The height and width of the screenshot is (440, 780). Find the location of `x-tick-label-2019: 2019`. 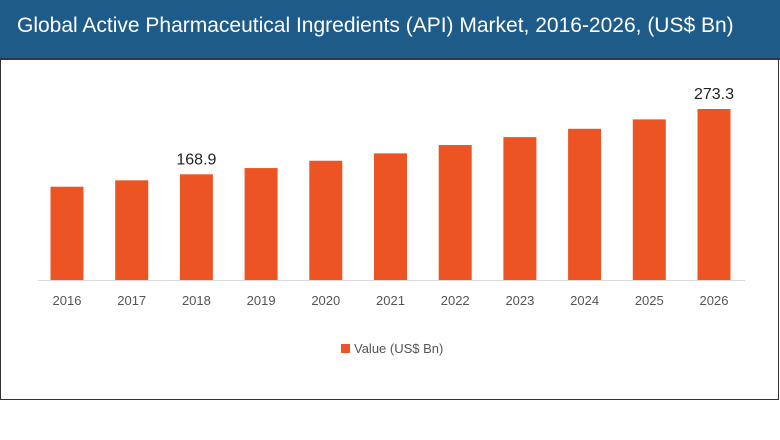

x-tick-label-2019: 2019 is located at coordinates (261, 300).